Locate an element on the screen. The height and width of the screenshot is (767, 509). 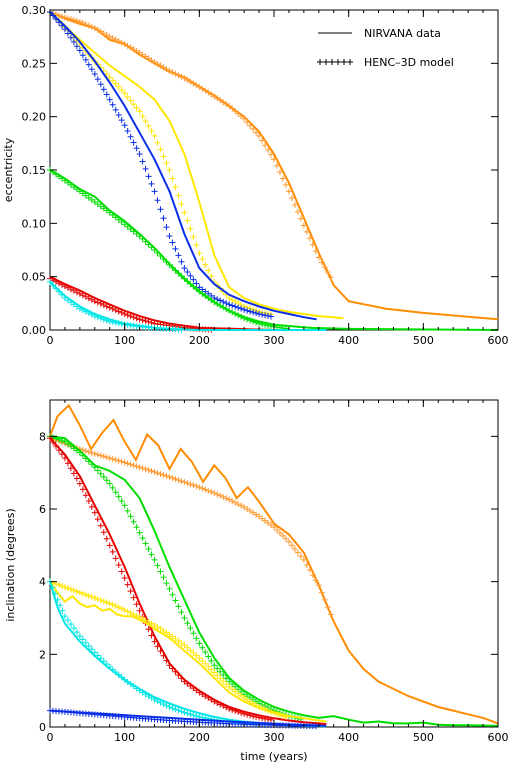
eccentricity-x-tick-label: 0 is located at coordinates (50, 340).